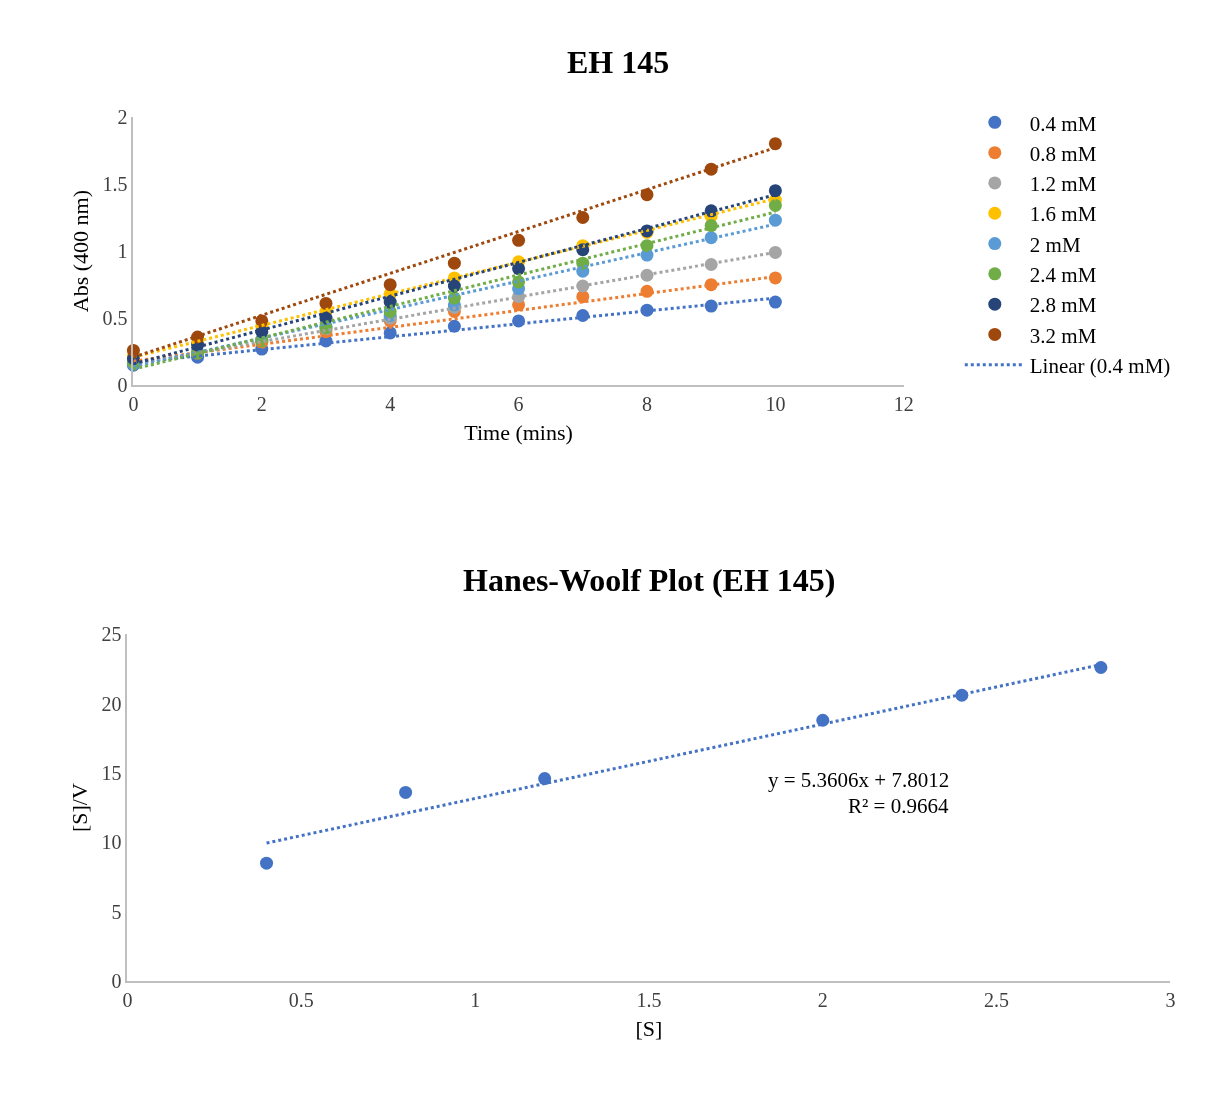  Describe the element at coordinates (618, 62) in the screenshot. I see `chart-title: EH 145` at that location.